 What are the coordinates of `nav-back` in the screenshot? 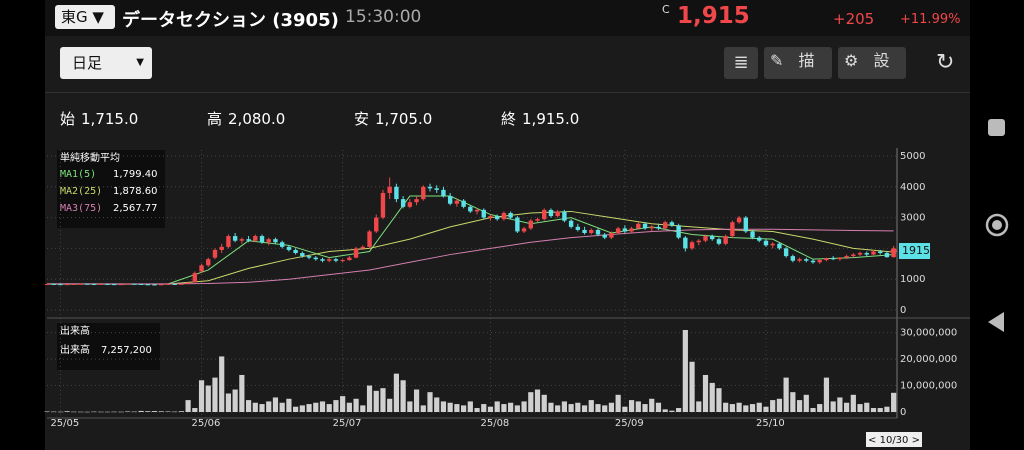 It's located at (996, 322).